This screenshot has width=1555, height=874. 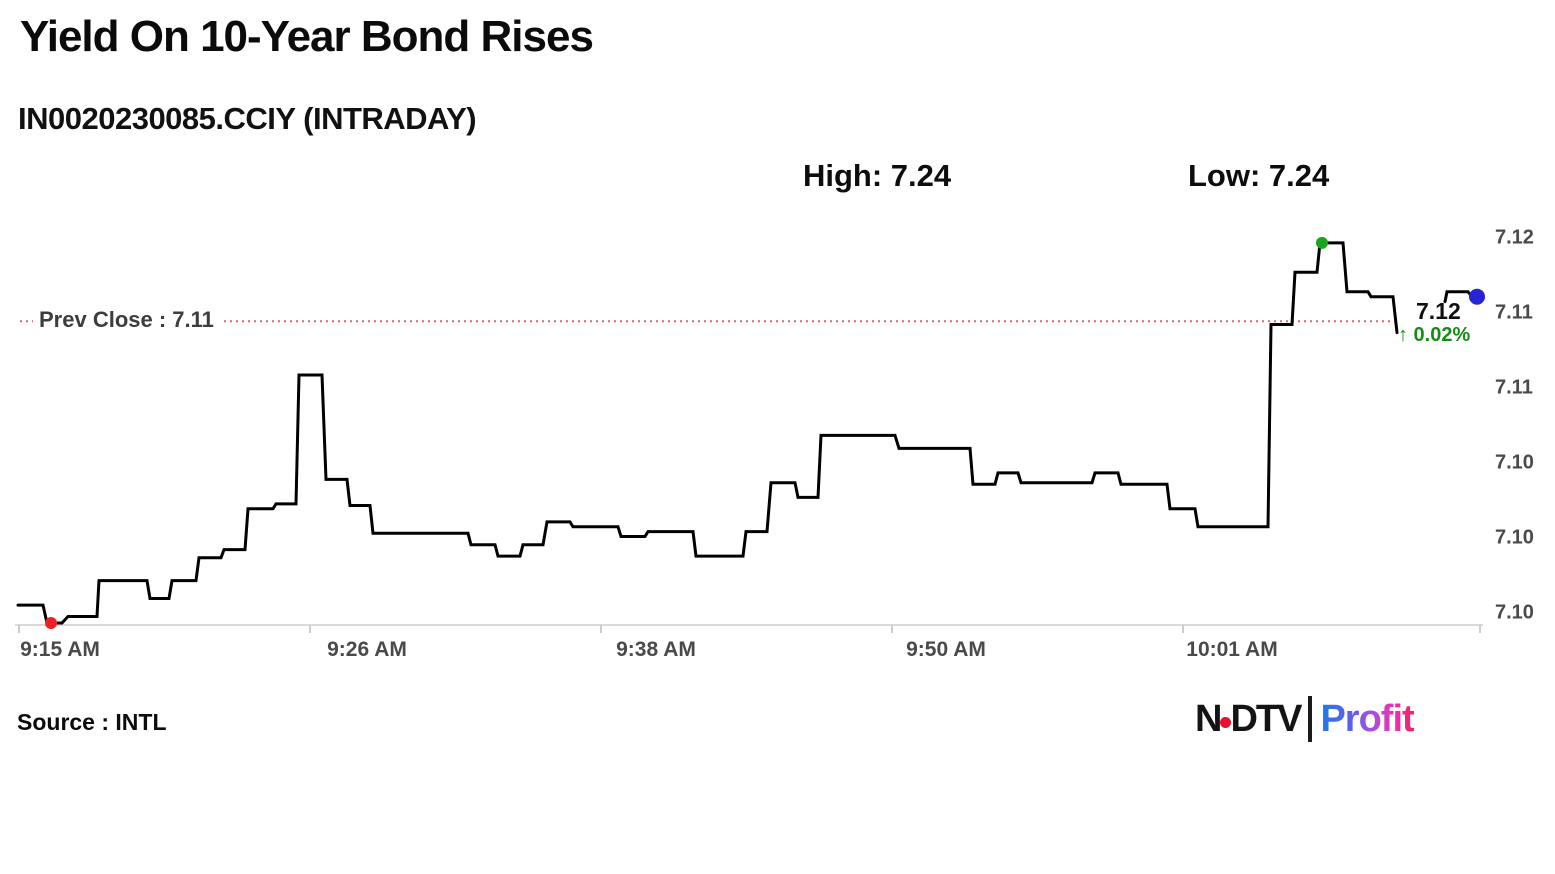 What do you see at coordinates (1477, 296) in the screenshot?
I see `last-marker` at bounding box center [1477, 296].